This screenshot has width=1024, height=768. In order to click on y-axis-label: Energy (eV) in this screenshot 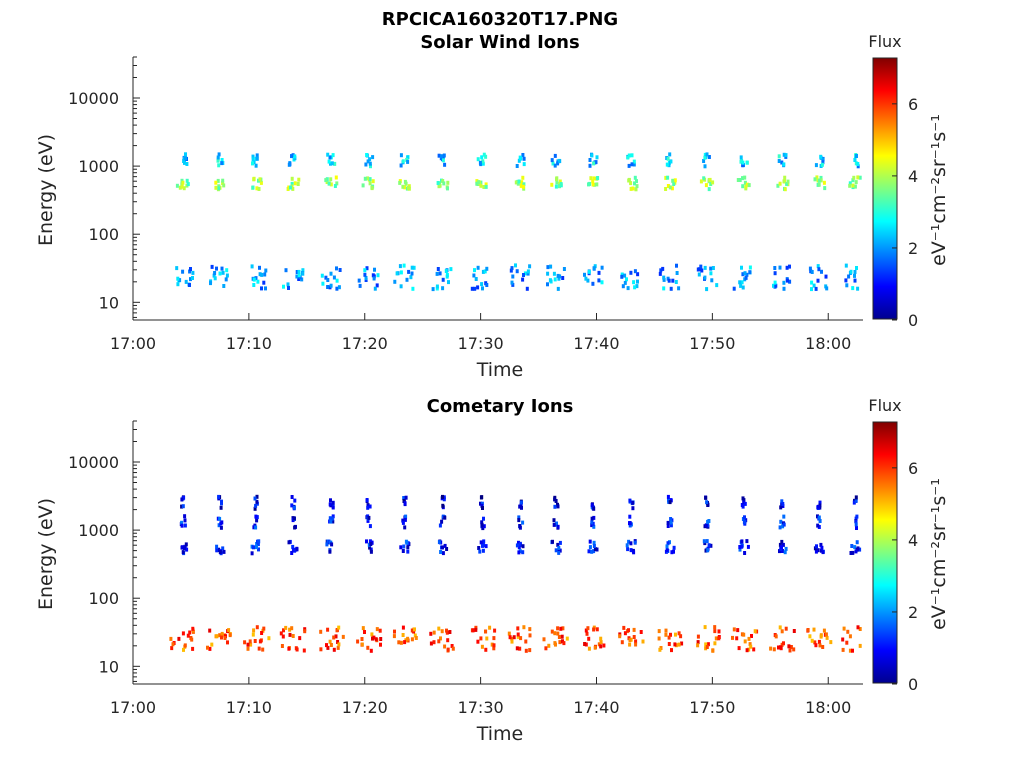, I will do `click(46, 554)`.